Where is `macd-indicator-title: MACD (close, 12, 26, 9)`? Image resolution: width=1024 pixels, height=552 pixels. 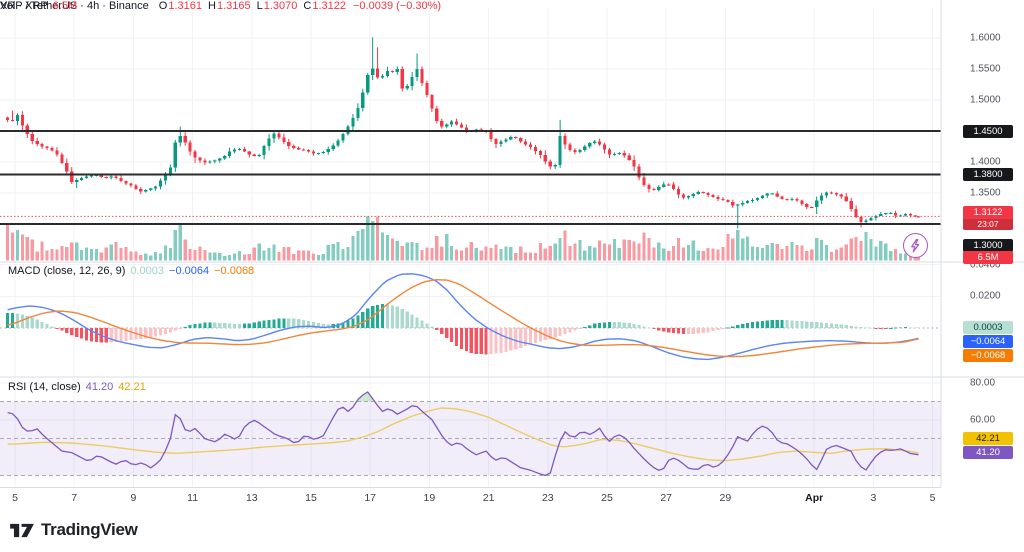 macd-indicator-title: MACD (close, 12, 26, 9) is located at coordinates (67, 271).